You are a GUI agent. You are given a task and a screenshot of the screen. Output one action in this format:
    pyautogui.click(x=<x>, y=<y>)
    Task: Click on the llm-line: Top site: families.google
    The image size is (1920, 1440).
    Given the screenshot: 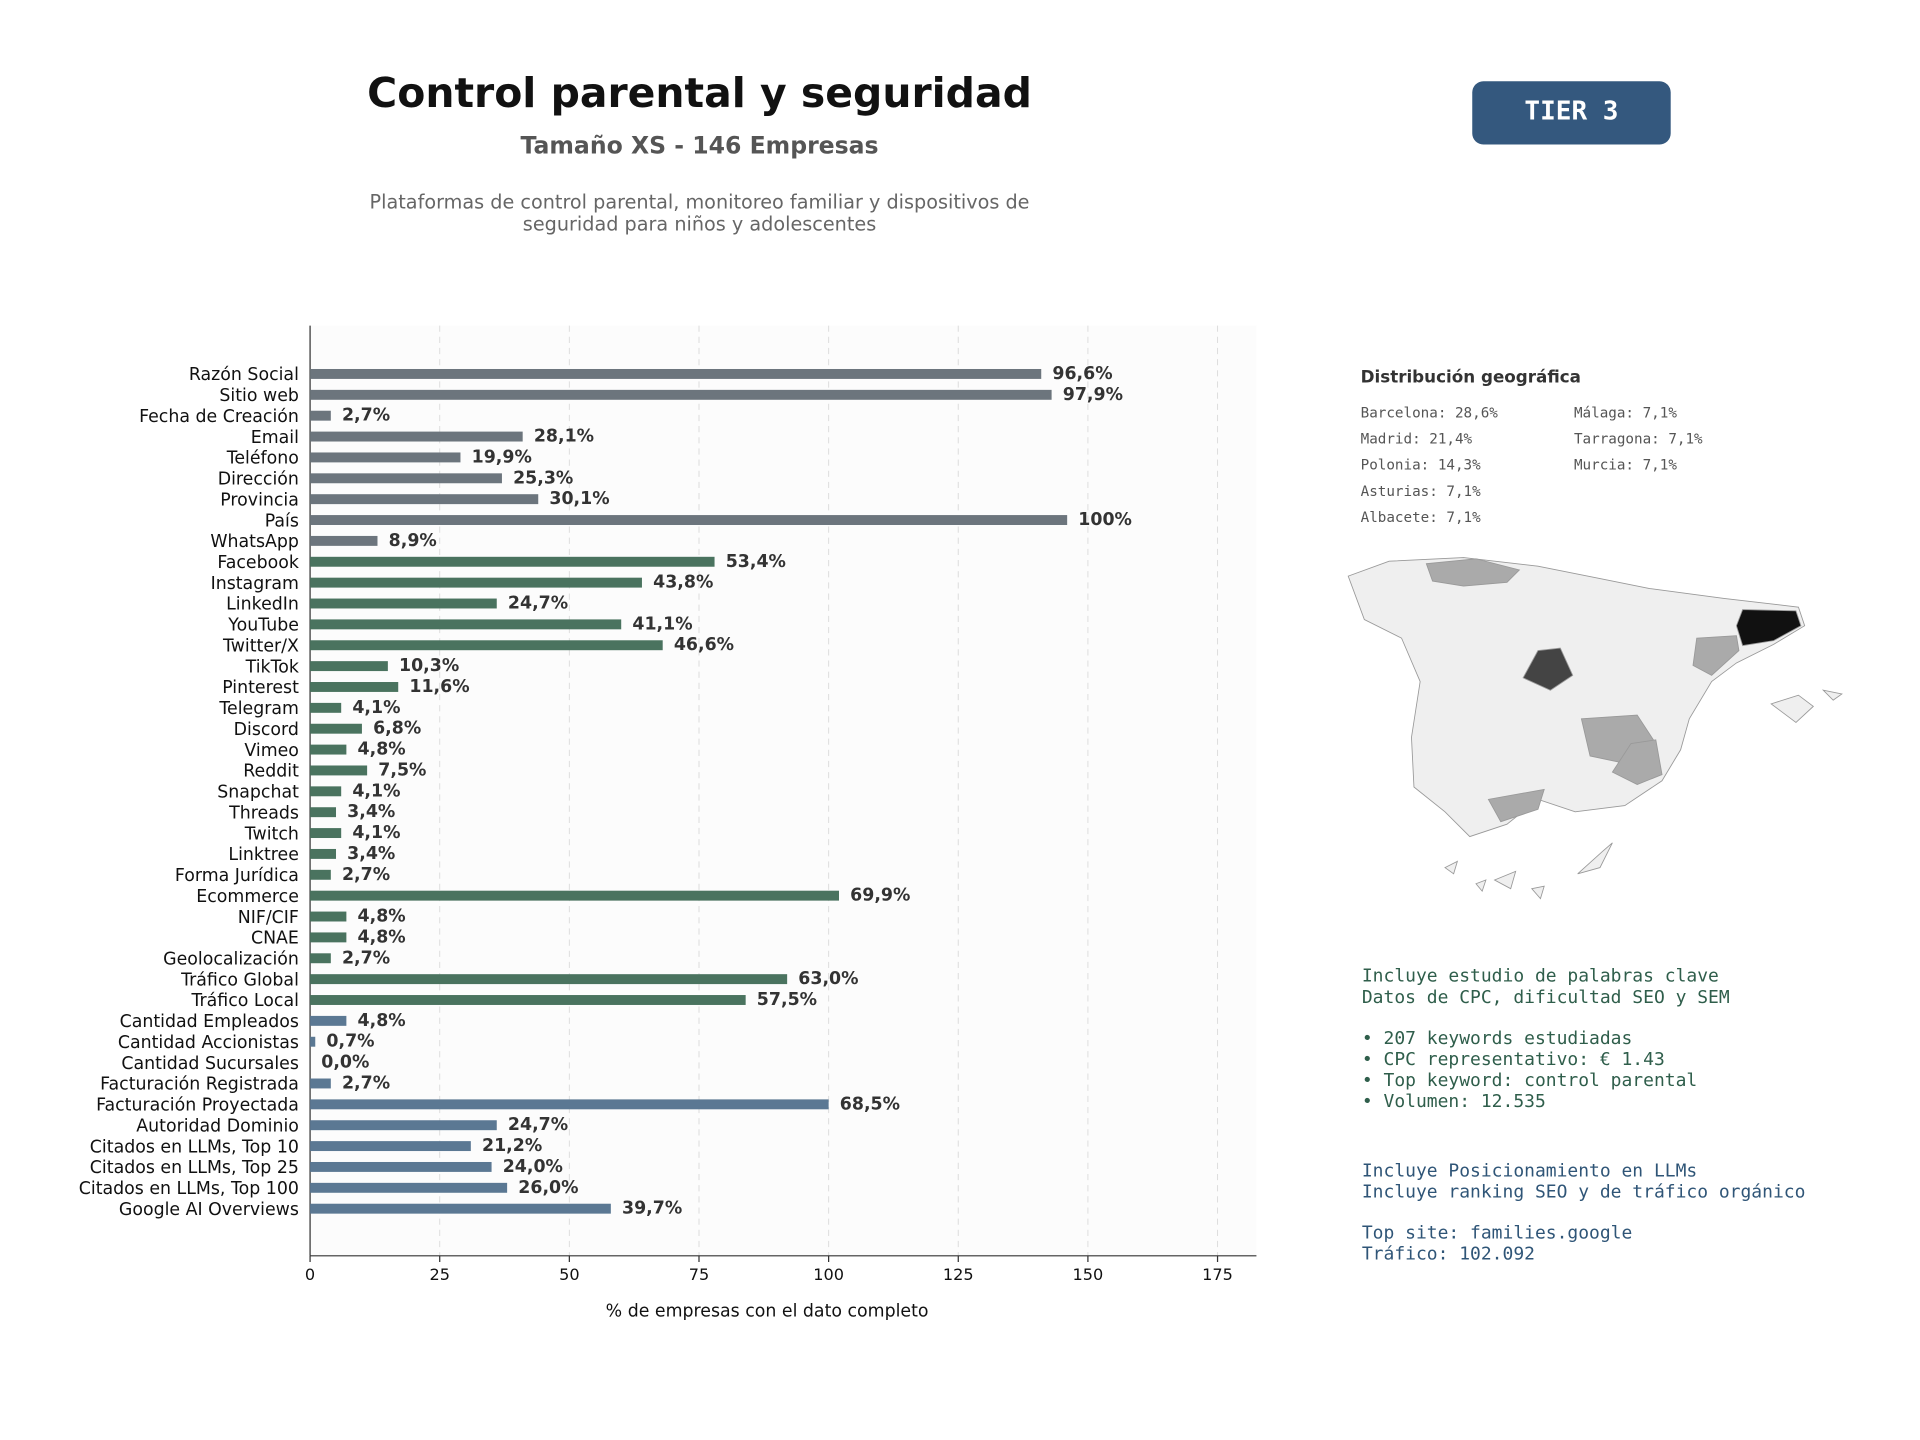 What is the action you would take?
    pyautogui.click(x=1497, y=1232)
    